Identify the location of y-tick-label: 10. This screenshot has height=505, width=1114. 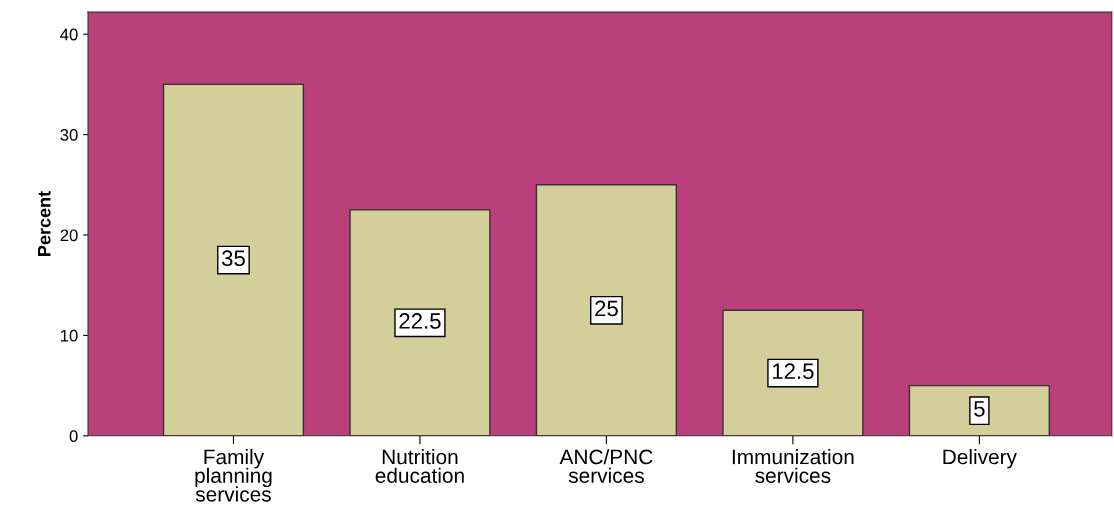
(69, 335).